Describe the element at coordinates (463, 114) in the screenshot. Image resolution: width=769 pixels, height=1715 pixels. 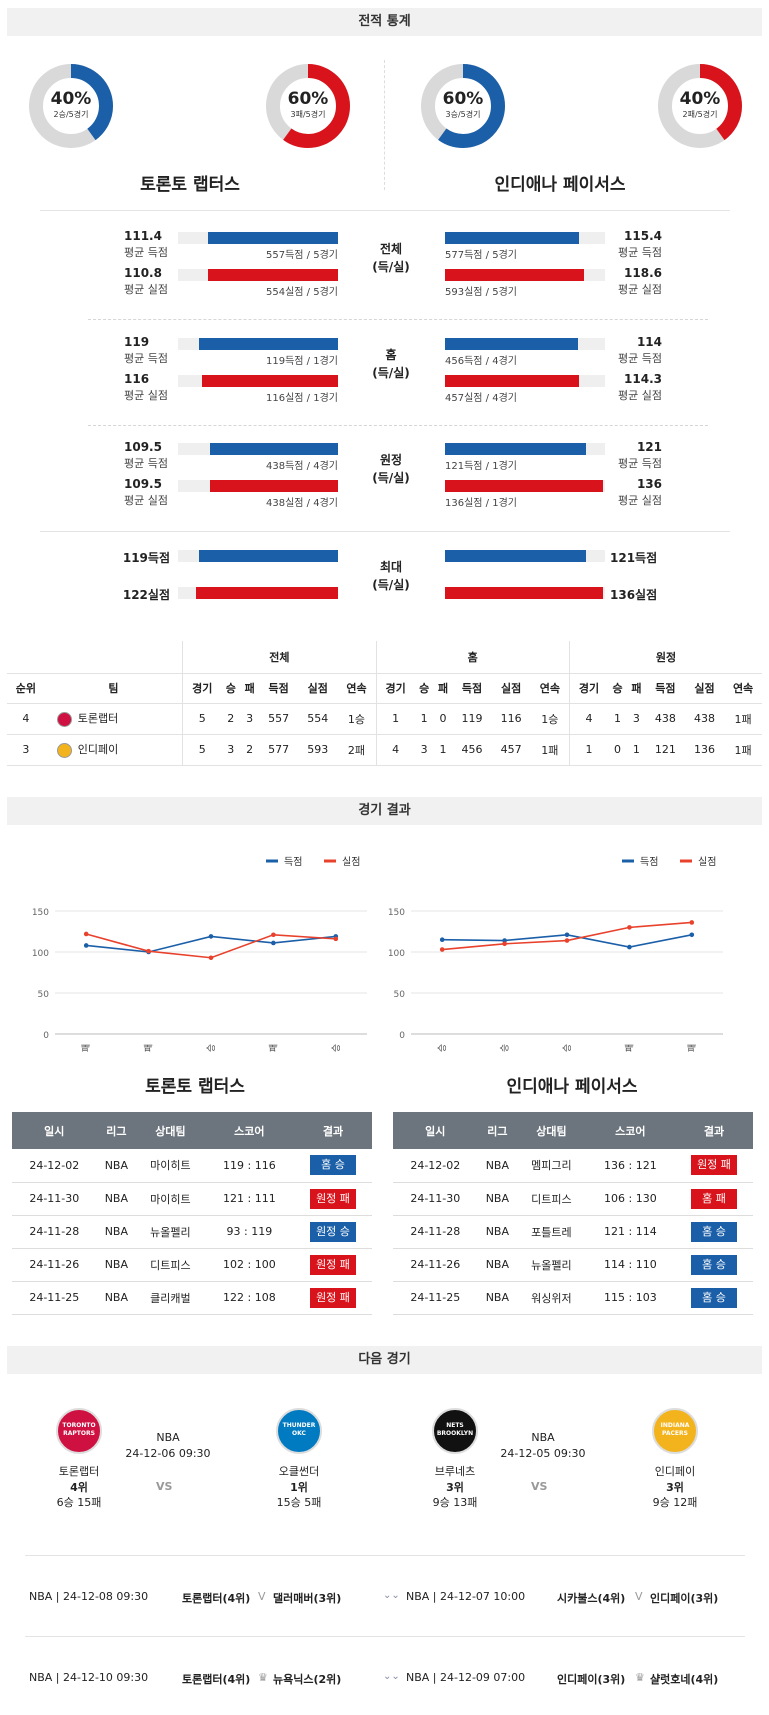
I see `donut-subtext: 3승/5경기` at that location.